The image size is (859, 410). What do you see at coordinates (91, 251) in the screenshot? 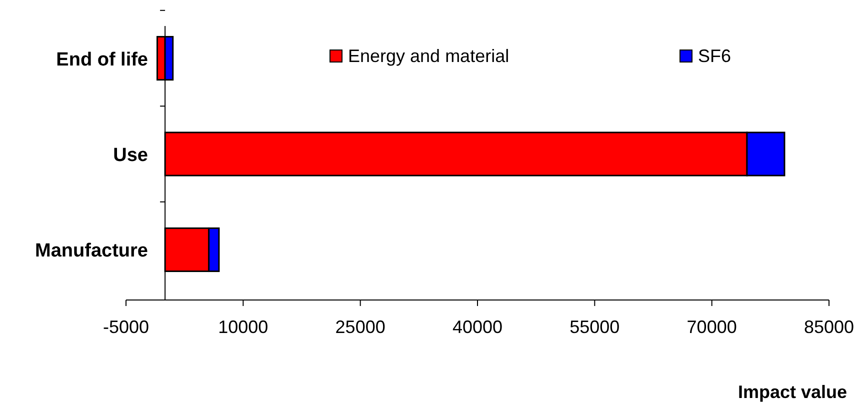
I see `y-tick-label: Manufacture` at bounding box center [91, 251].